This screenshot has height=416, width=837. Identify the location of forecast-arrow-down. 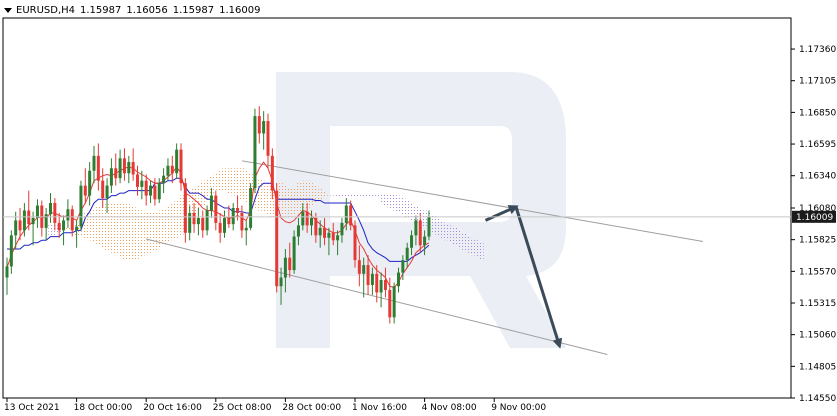
(538, 277).